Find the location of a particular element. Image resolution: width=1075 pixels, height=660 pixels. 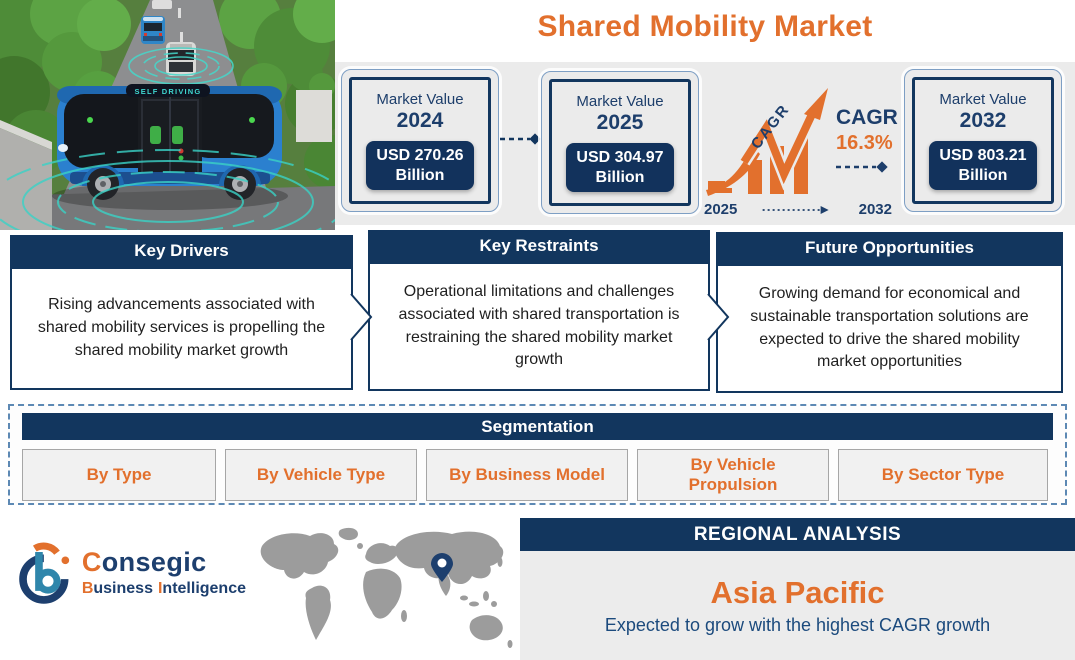

future-opportunities-header: Future Opportunities is located at coordinates (889, 248).